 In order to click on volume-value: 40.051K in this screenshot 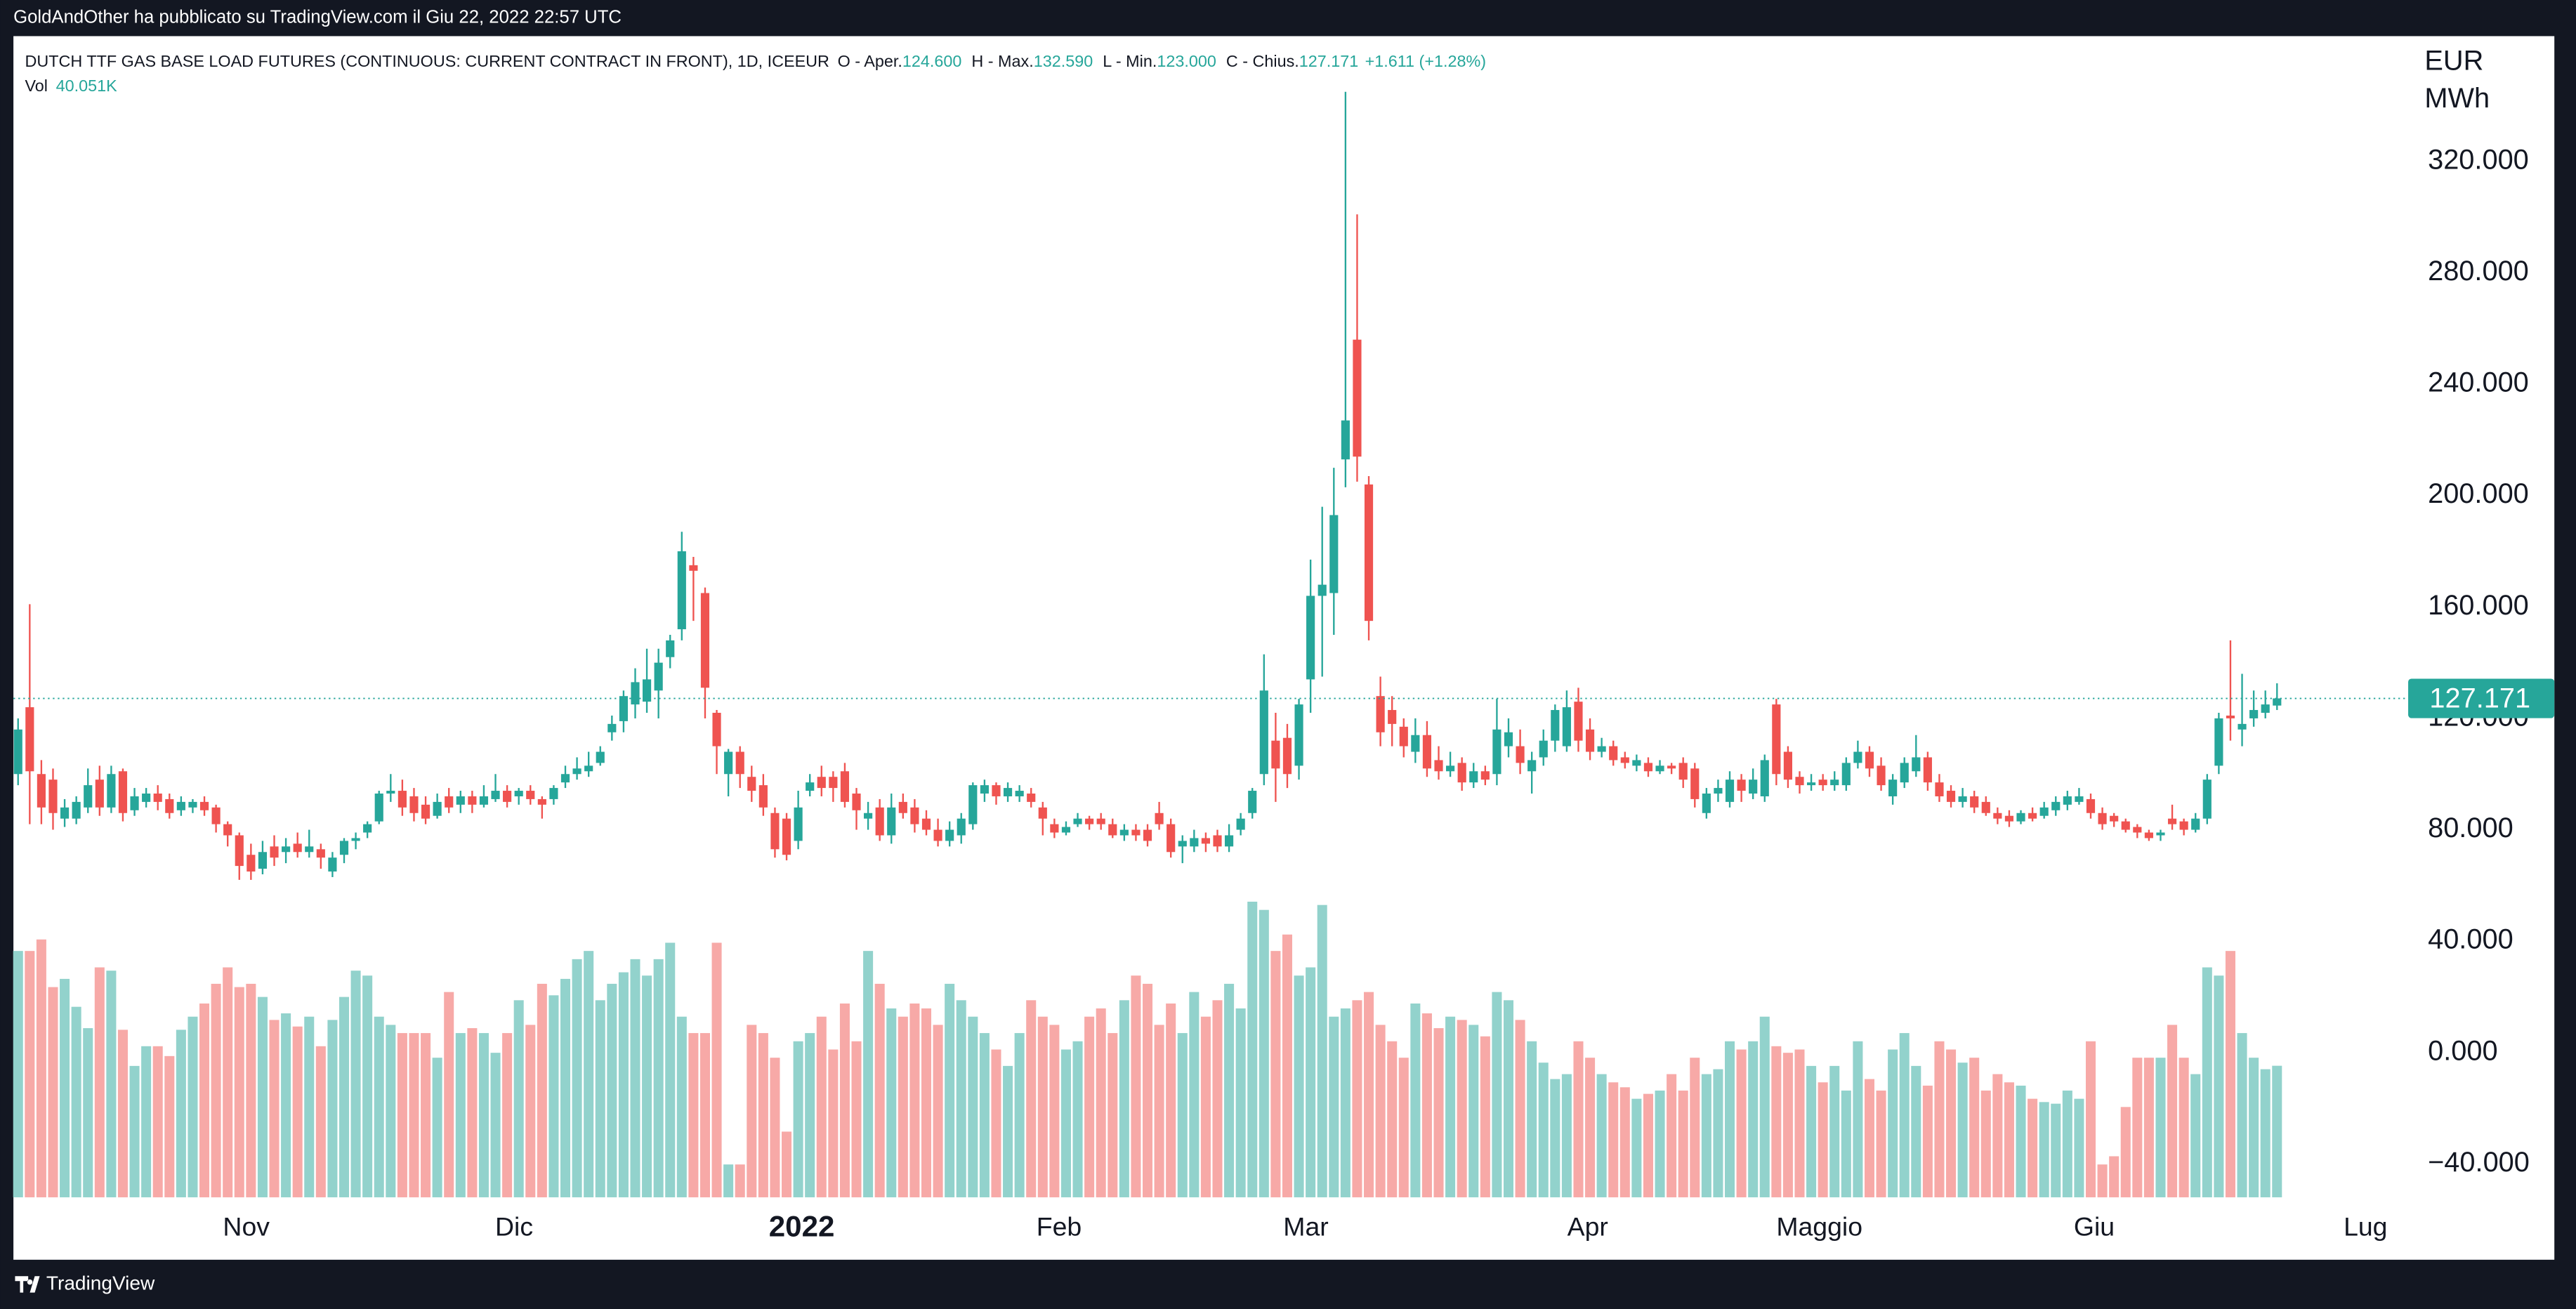, I will do `click(86, 86)`.